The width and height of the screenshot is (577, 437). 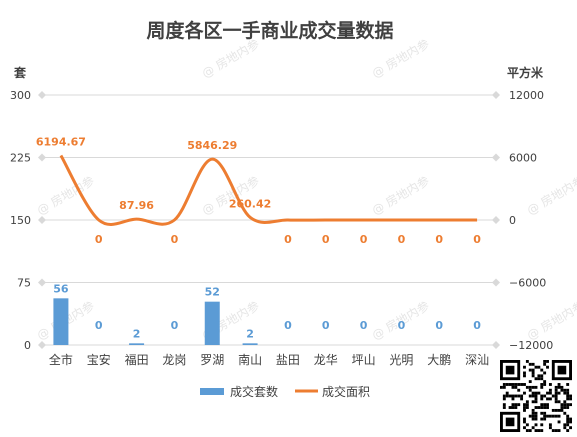 What do you see at coordinates (267, 313) in the screenshot?
I see `bar-series: 56 0 2 0 52 2 0 0 0 0 0 0` at bounding box center [267, 313].